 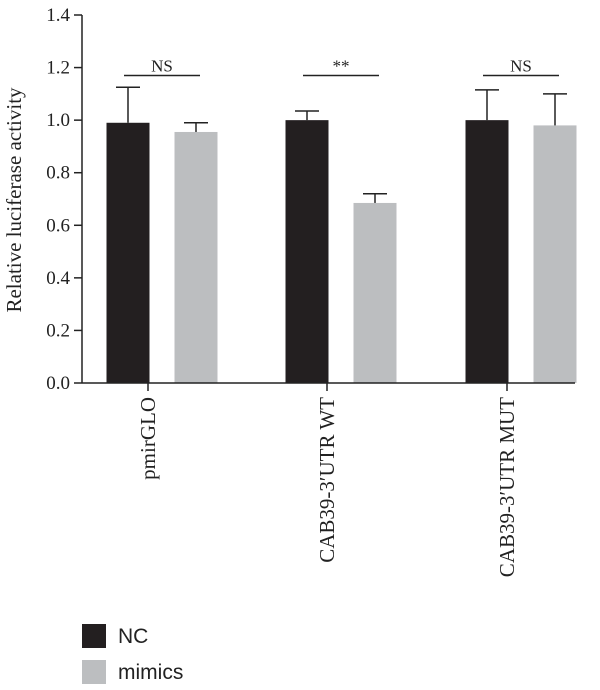 I want to click on x-category-label: CAB39-3′UTR WT, so click(x=327, y=480).